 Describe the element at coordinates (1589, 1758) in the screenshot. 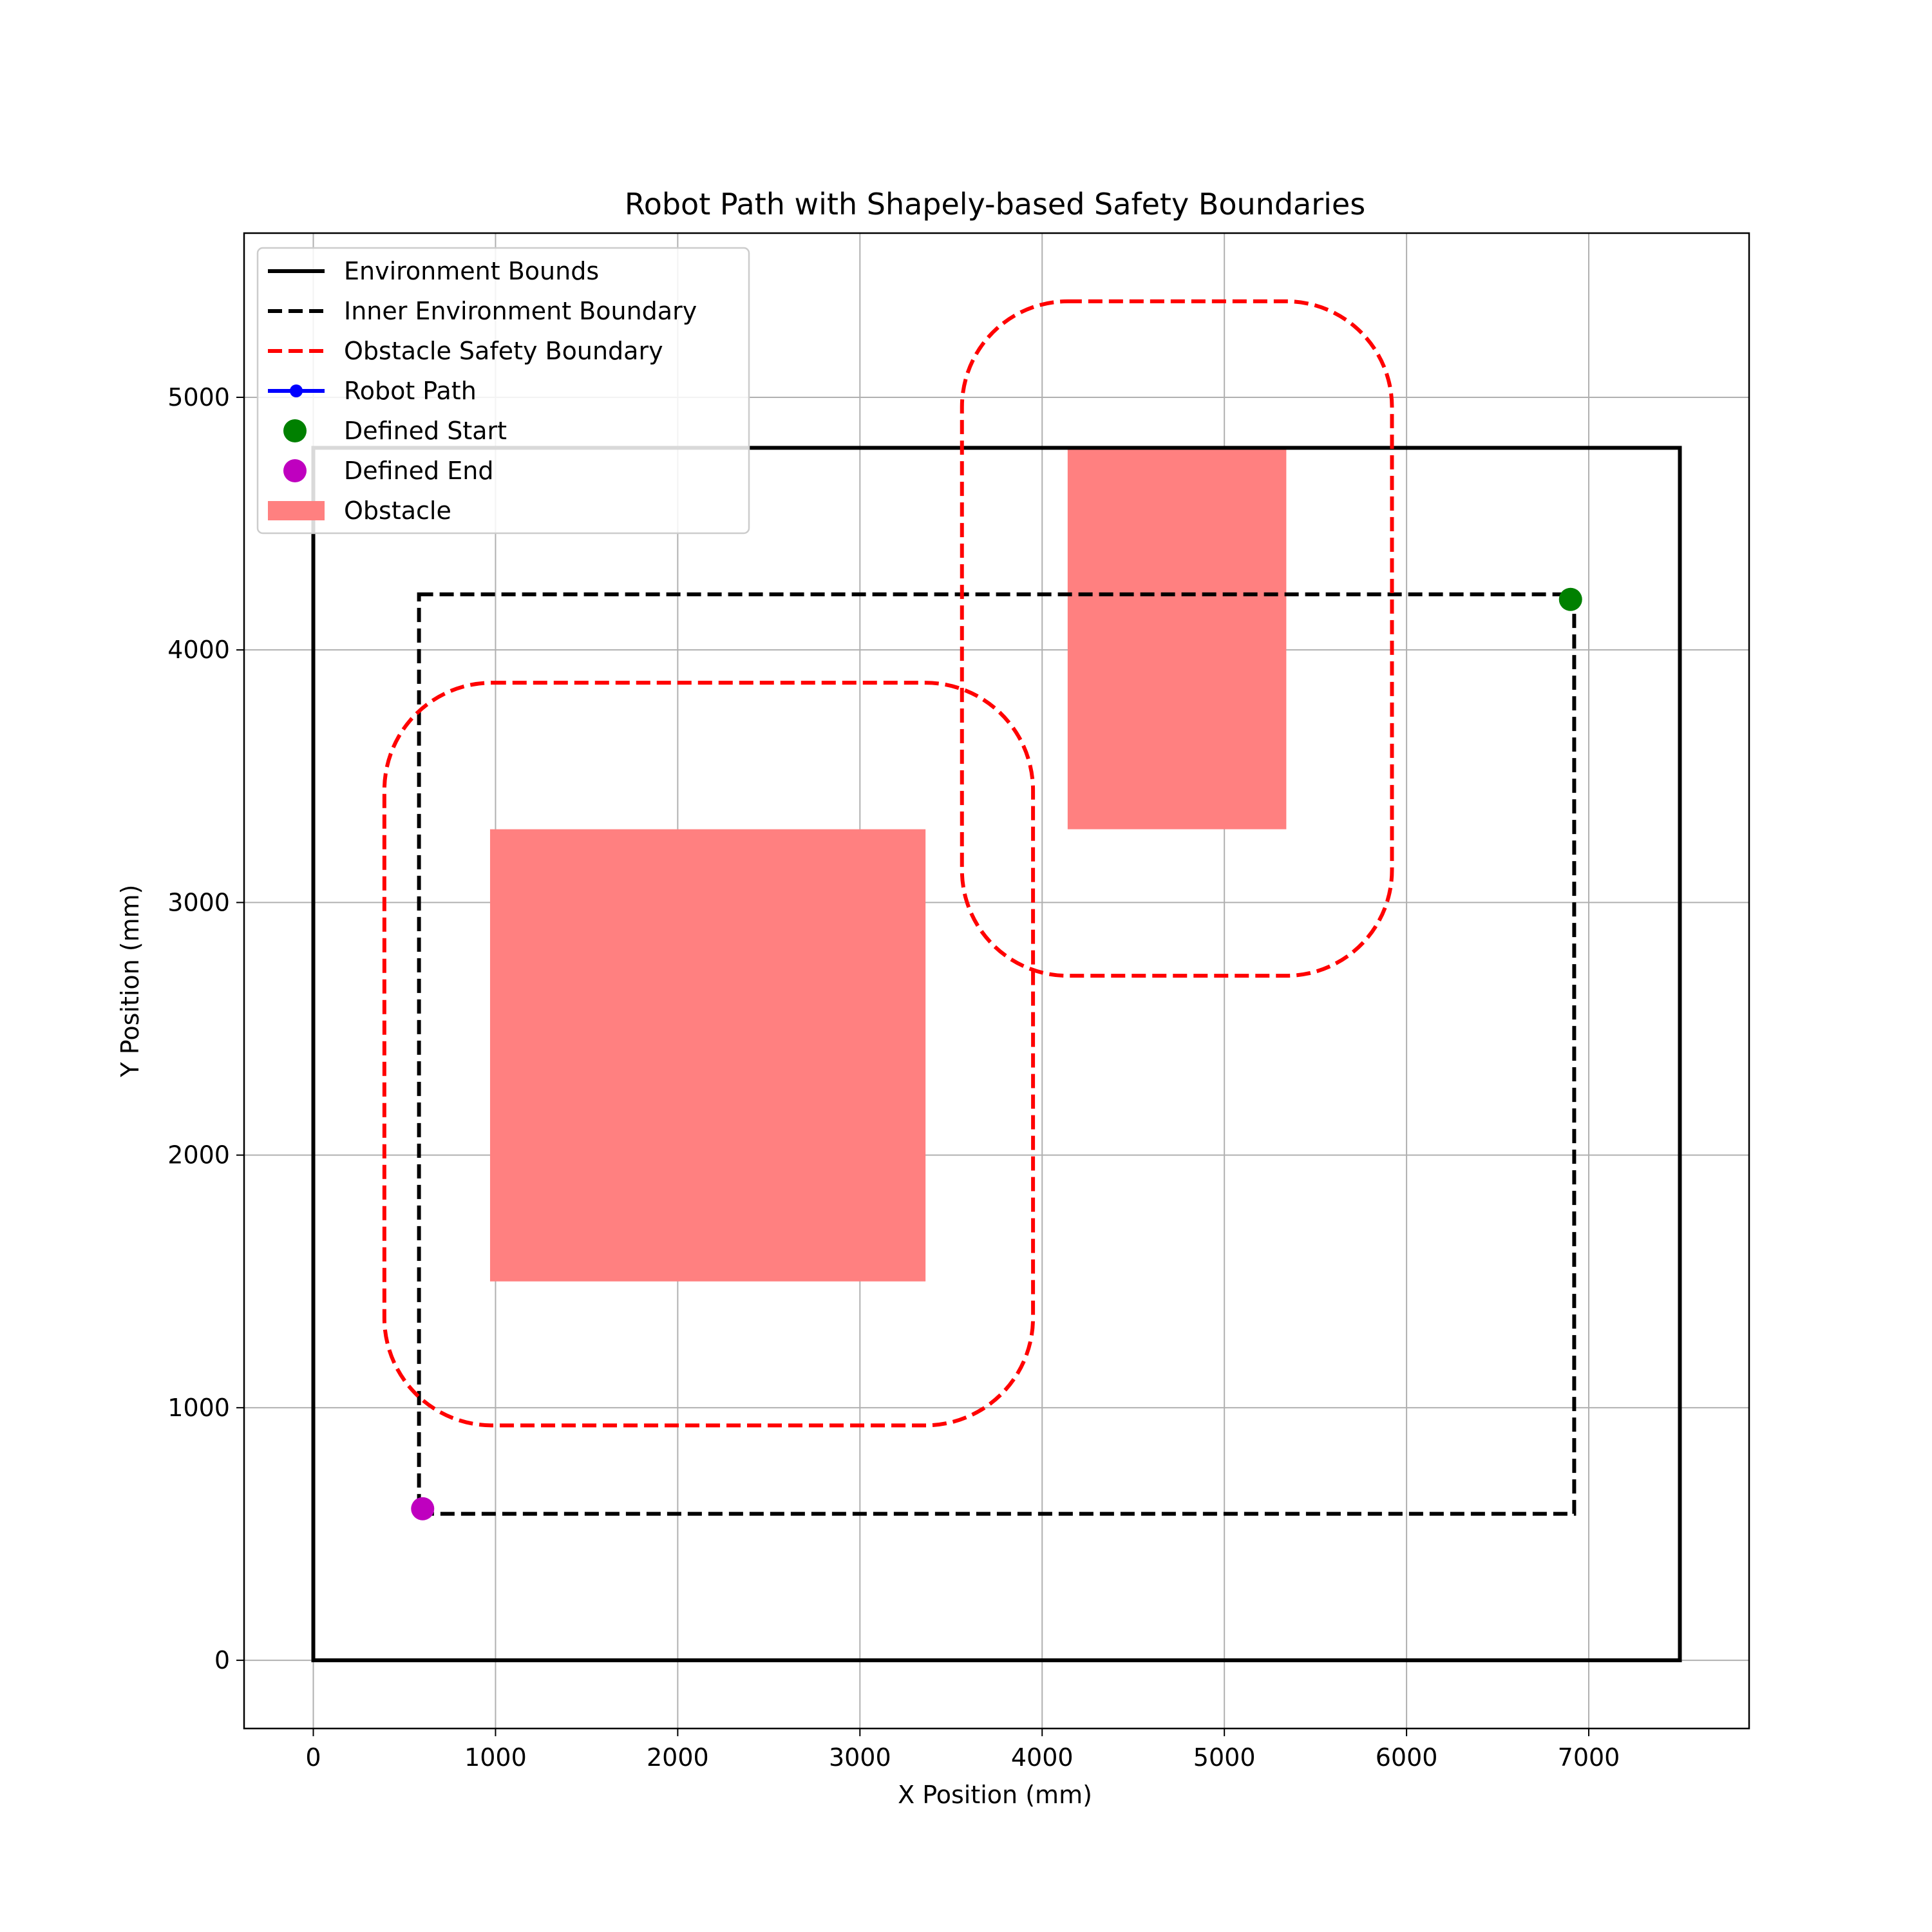

I see `x-tick-label: 7000` at that location.